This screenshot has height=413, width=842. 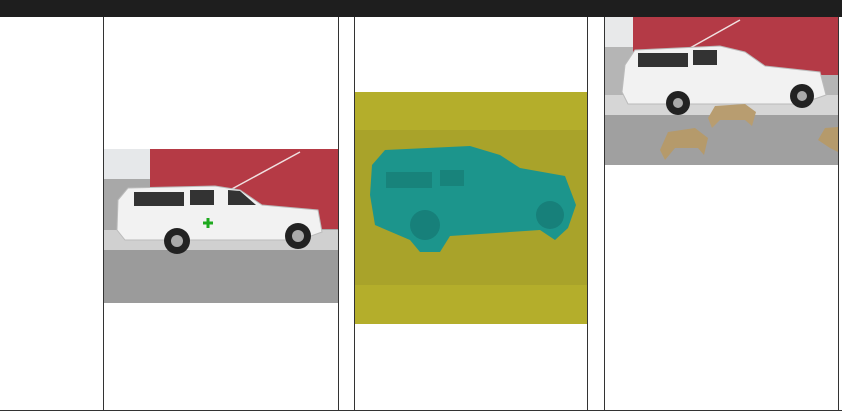 What do you see at coordinates (721, 91) in the screenshot?
I see `baboon-image` at bounding box center [721, 91].